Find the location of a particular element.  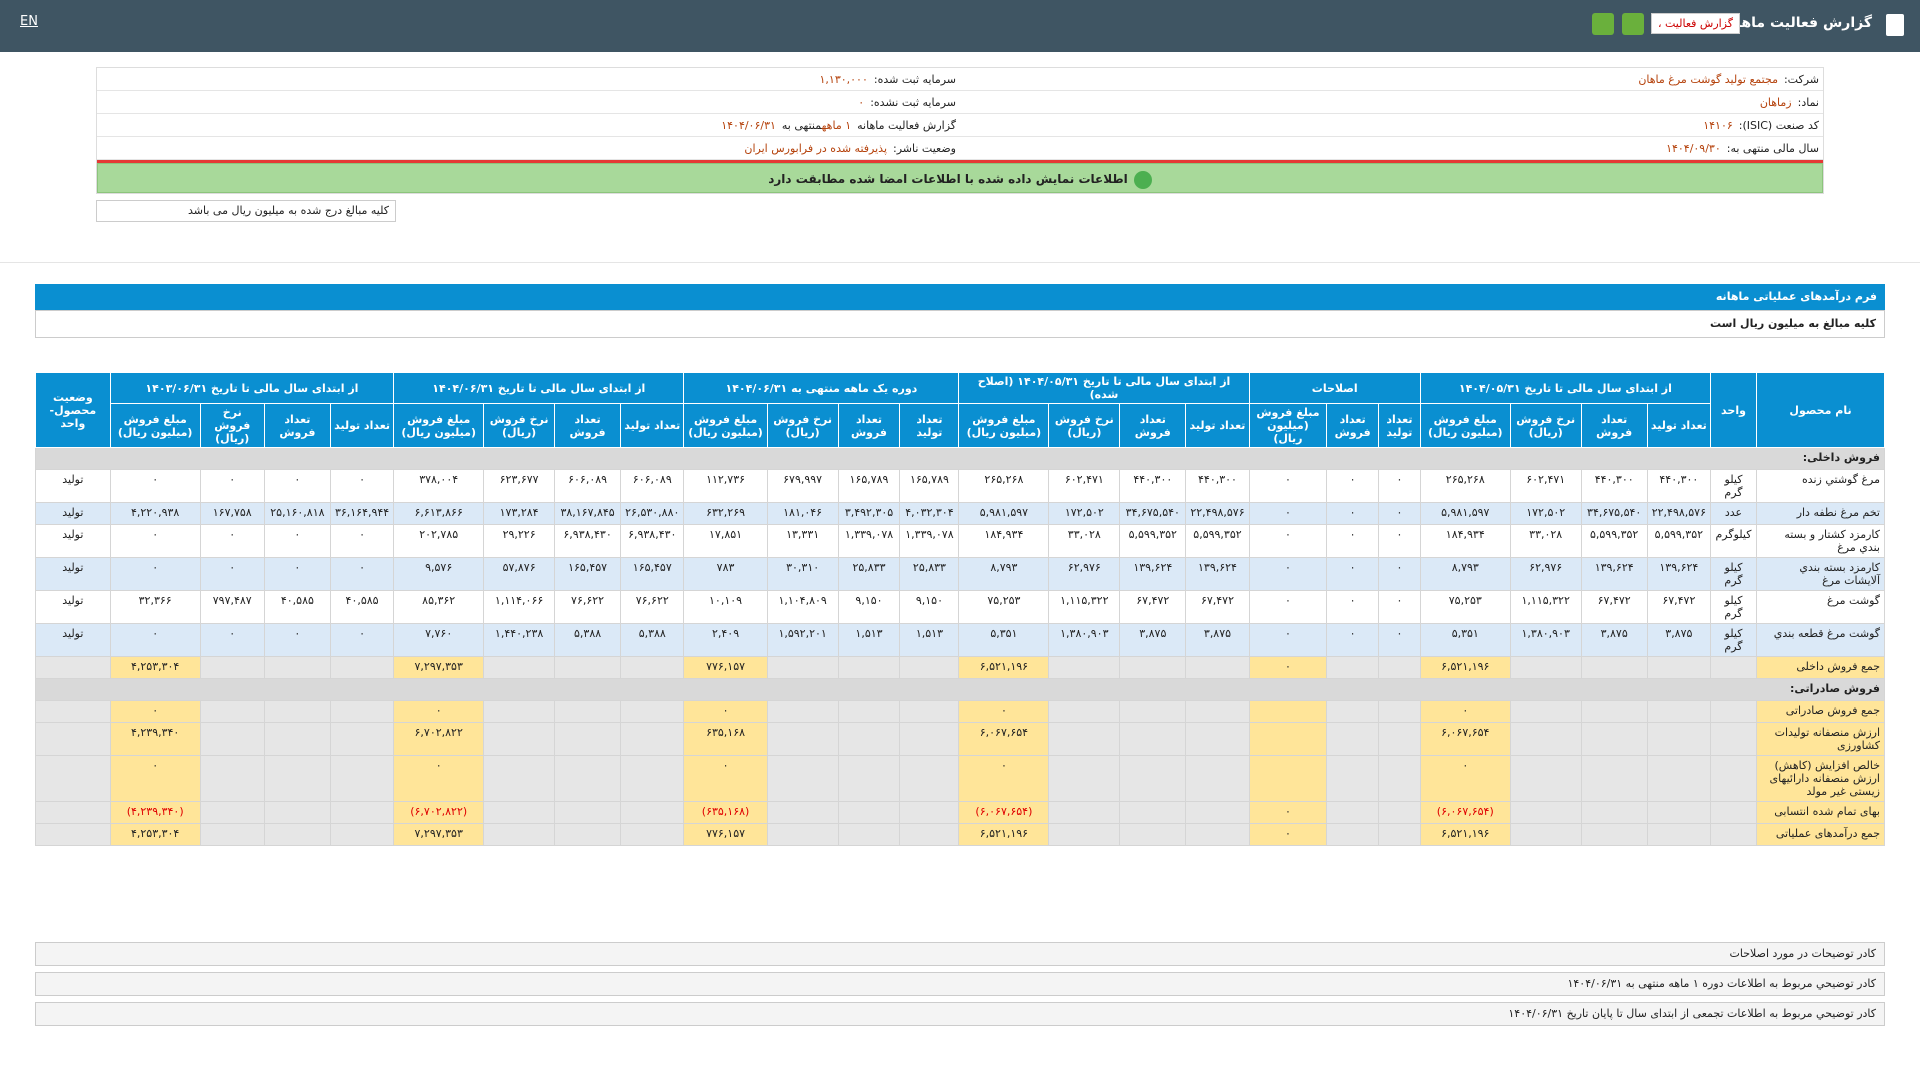

product-name: کارمزد بسته بندي آلايشات مرغ is located at coordinates (1820, 574).